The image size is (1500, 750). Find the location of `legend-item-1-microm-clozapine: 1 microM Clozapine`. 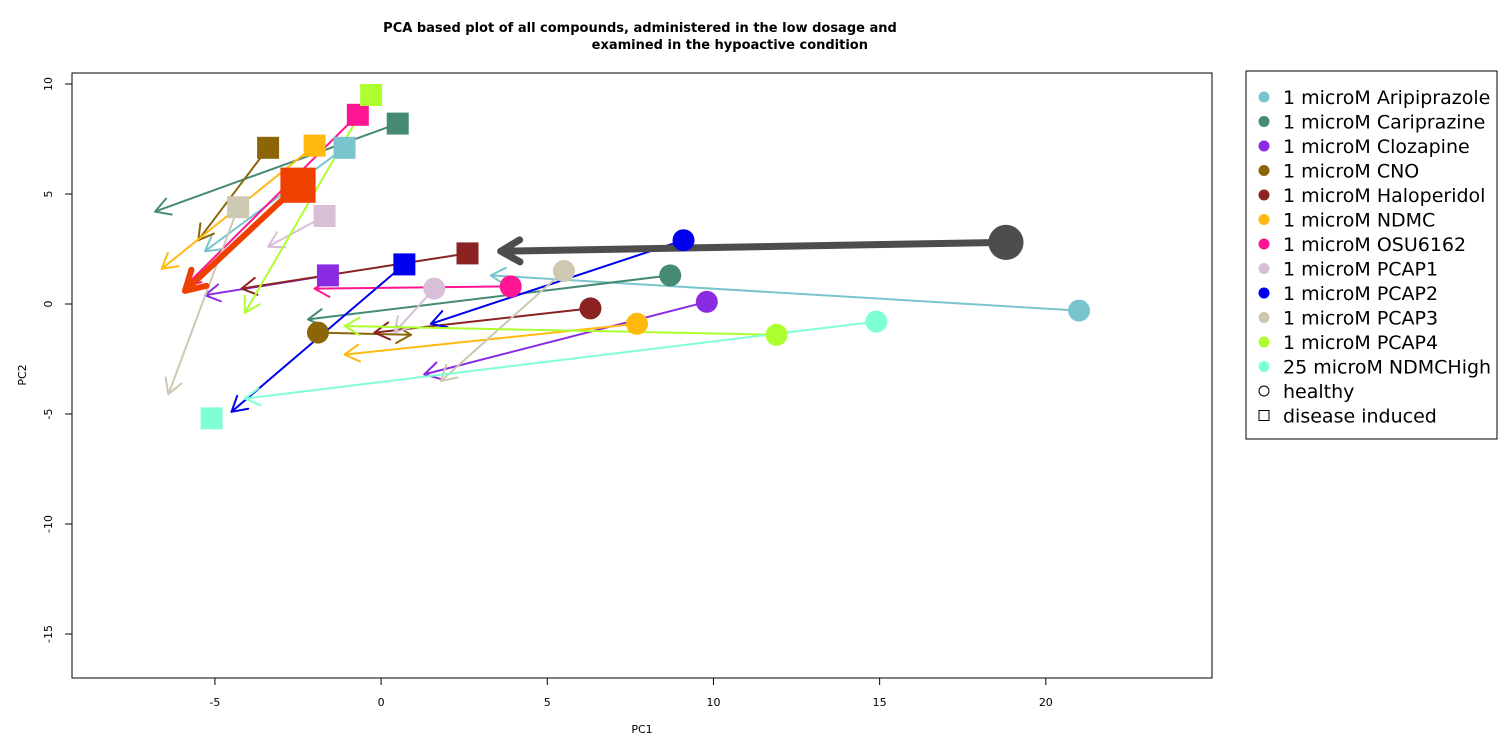

legend-item-1-microm-clozapine: 1 microM Clozapine is located at coordinates (1364, 147).